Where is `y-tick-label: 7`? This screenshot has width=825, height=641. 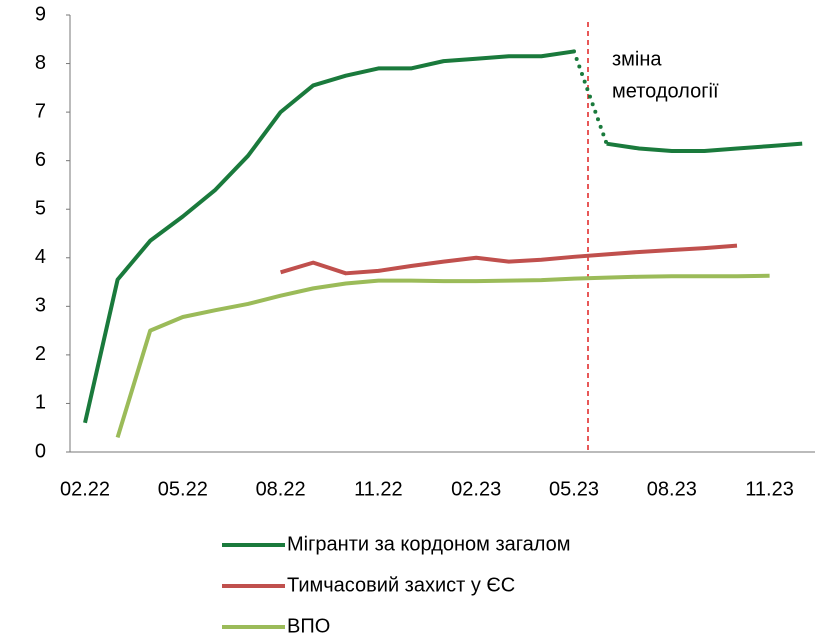
y-tick-label: 7 is located at coordinates (40, 111).